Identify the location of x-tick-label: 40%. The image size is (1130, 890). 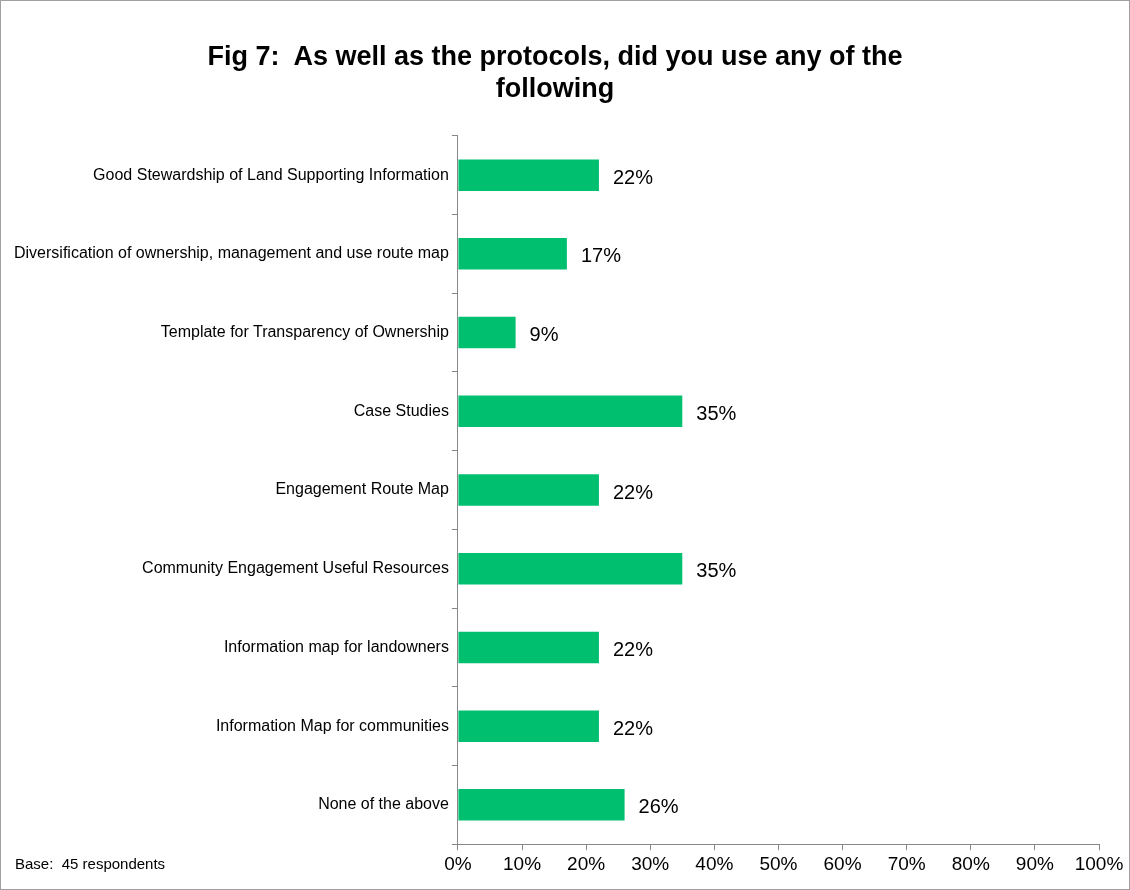
(714, 863).